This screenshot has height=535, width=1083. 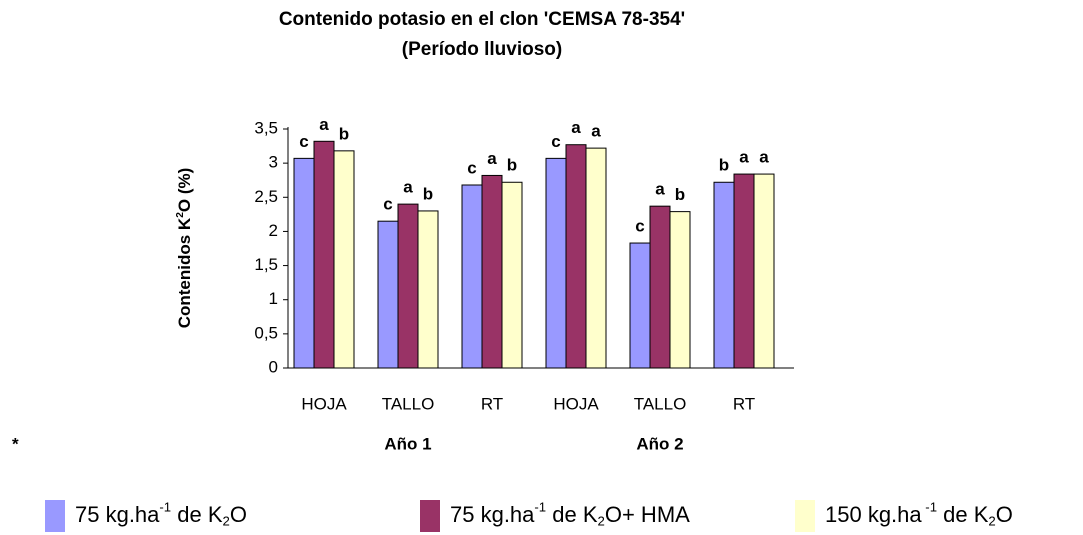 I want to click on text-part: O (%), so click(x=184, y=190).